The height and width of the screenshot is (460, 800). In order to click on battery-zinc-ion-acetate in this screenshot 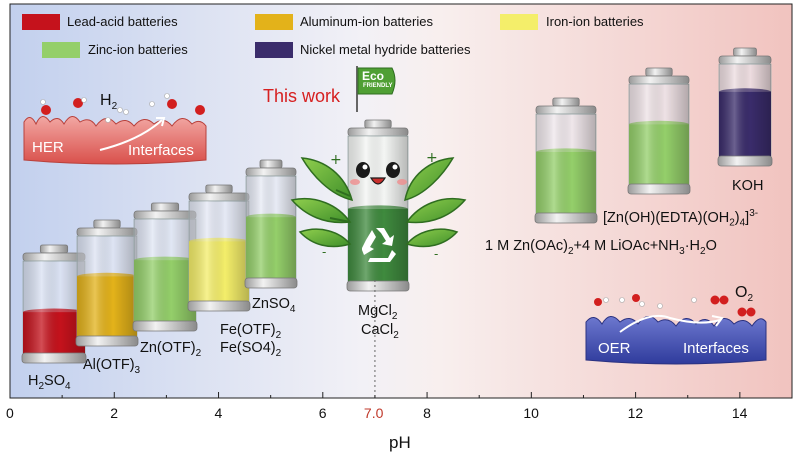, I will do `click(566, 160)`.